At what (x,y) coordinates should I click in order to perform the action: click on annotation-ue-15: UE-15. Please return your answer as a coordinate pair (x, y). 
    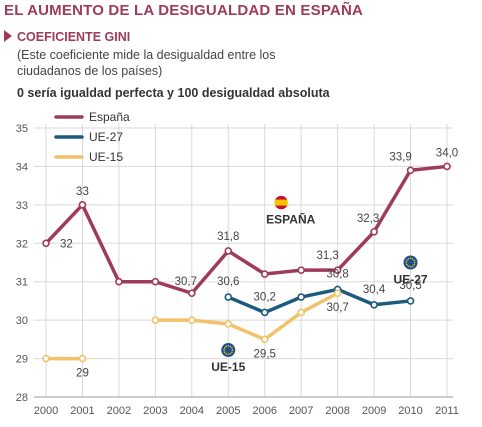
    Looking at the image, I should click on (228, 358).